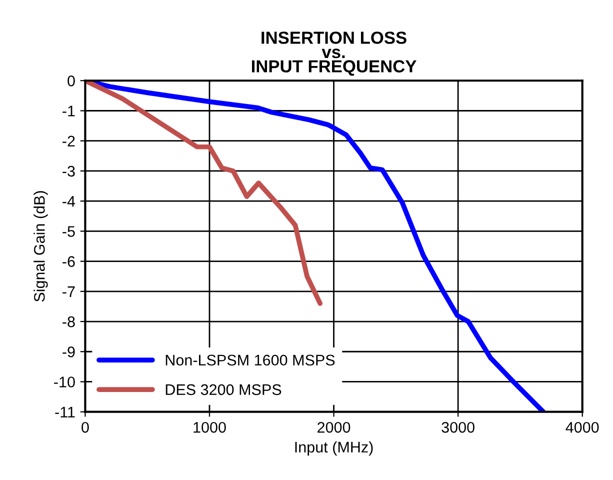 This screenshot has width=613, height=480. What do you see at coordinates (334, 54) in the screenshot?
I see `chart-title: INSERTION LOSS vs. INPUT FREQUENCY` at bounding box center [334, 54].